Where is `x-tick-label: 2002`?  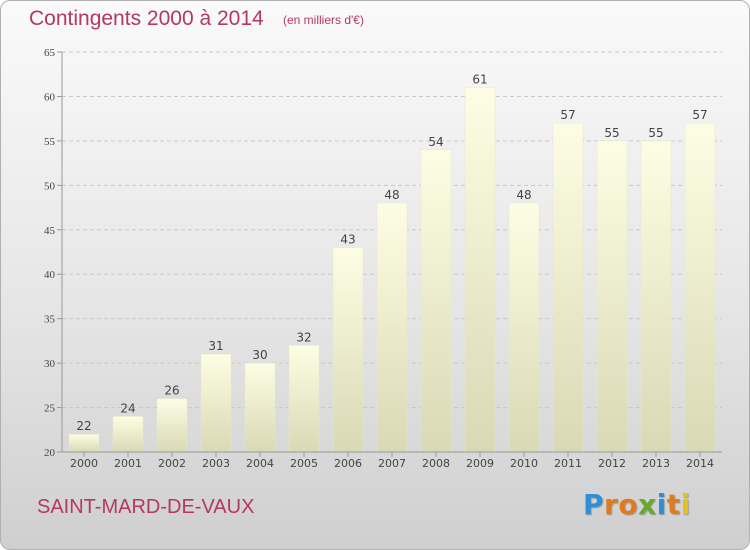
x-tick-label: 2002 is located at coordinates (172, 463).